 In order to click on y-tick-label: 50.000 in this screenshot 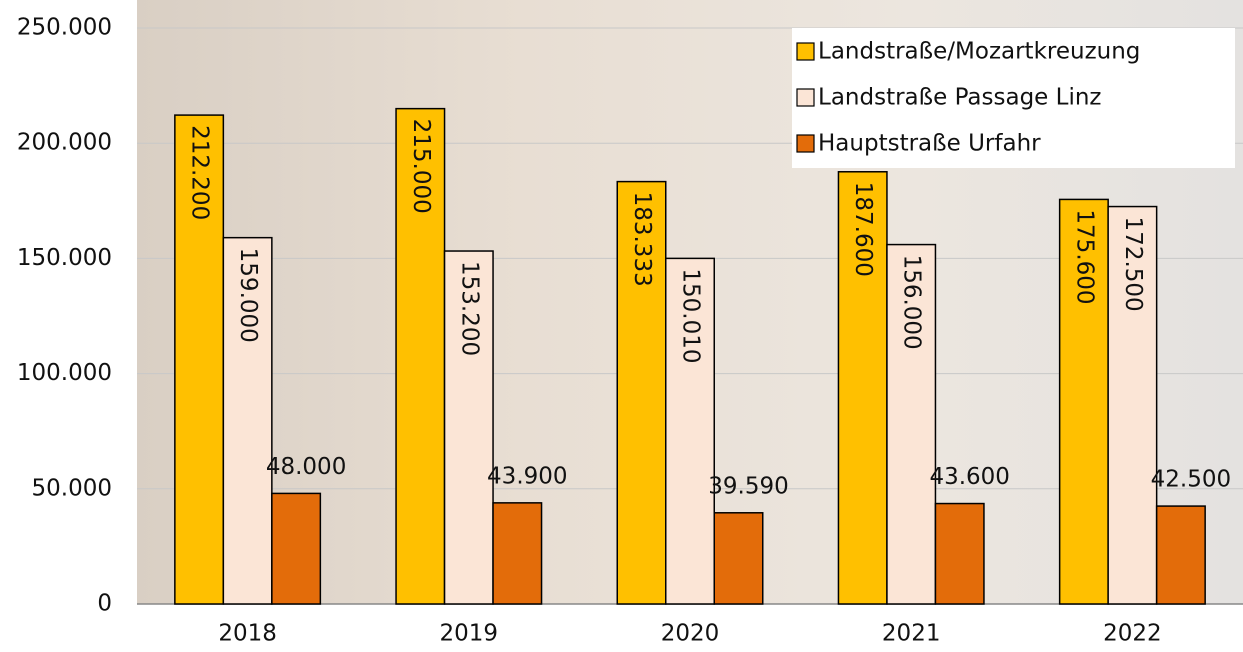, I will do `click(72, 488)`.